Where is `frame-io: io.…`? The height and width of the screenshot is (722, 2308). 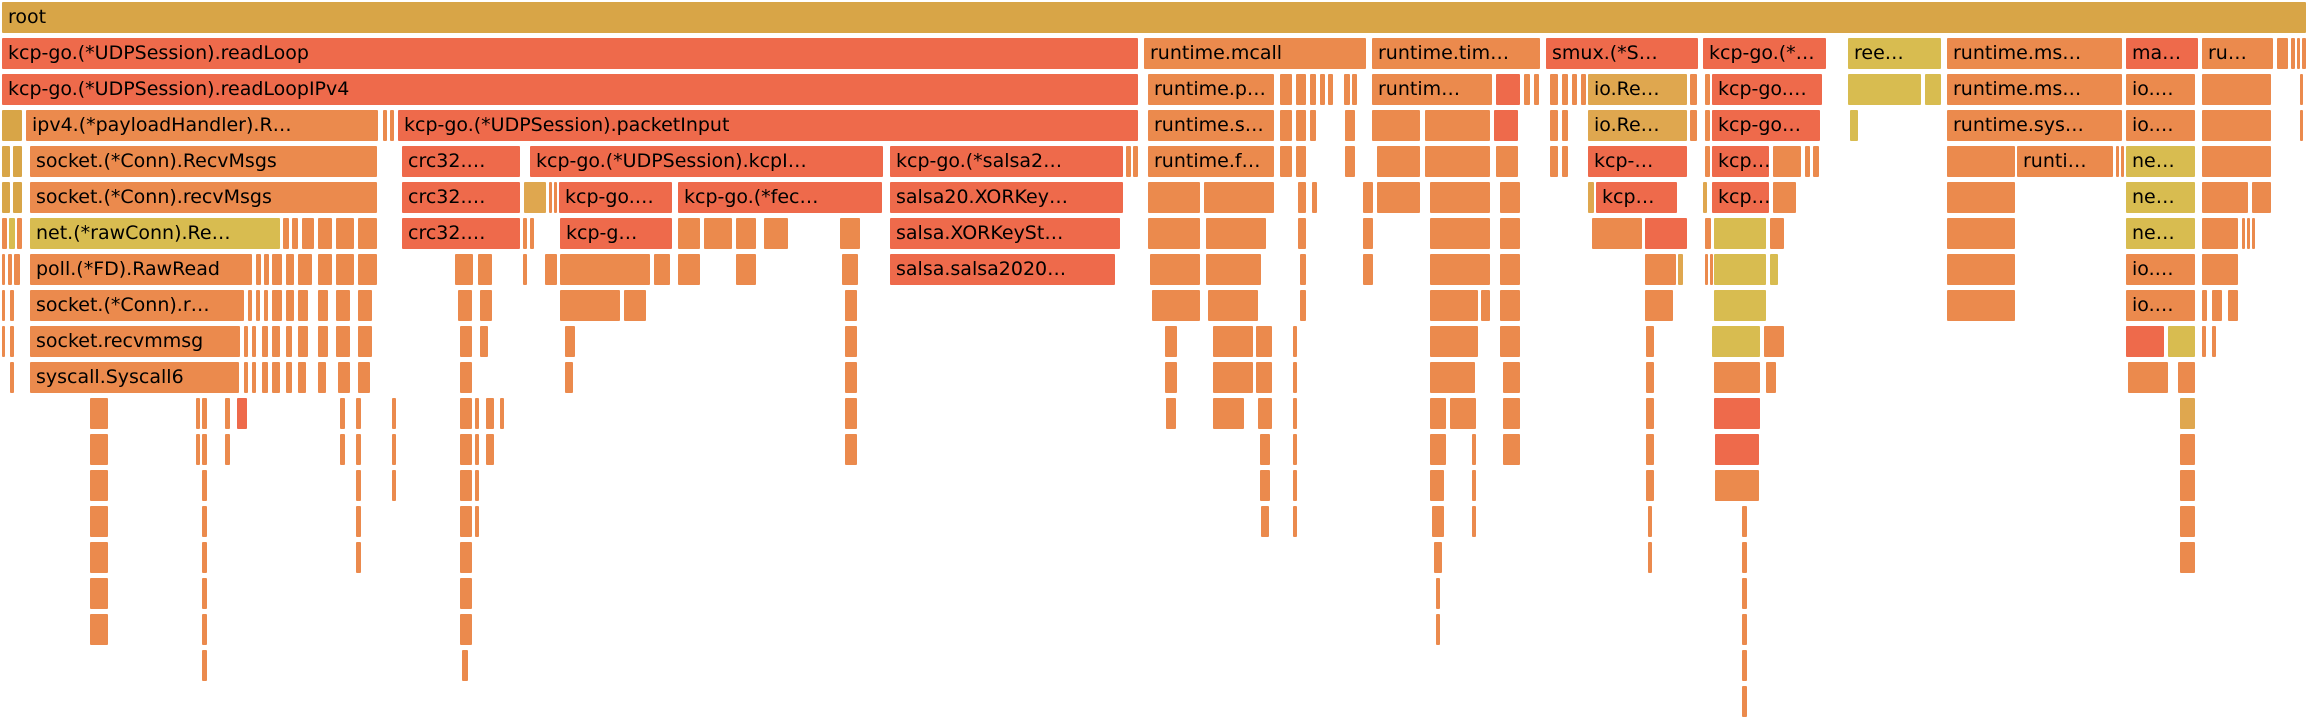
frame-io: io.… is located at coordinates (2160, 125).